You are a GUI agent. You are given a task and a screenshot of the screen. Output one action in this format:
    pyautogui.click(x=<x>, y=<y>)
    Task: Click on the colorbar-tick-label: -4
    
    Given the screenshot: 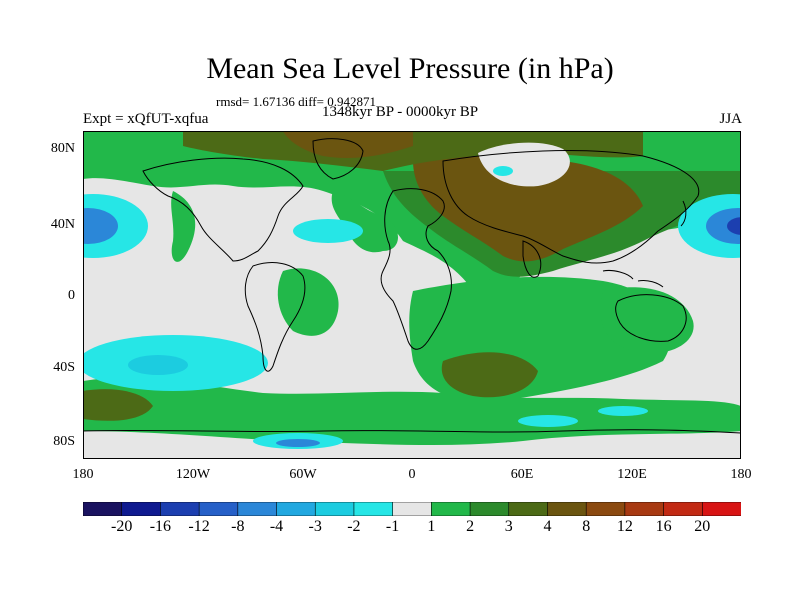 What is the action you would take?
    pyautogui.click(x=276, y=526)
    